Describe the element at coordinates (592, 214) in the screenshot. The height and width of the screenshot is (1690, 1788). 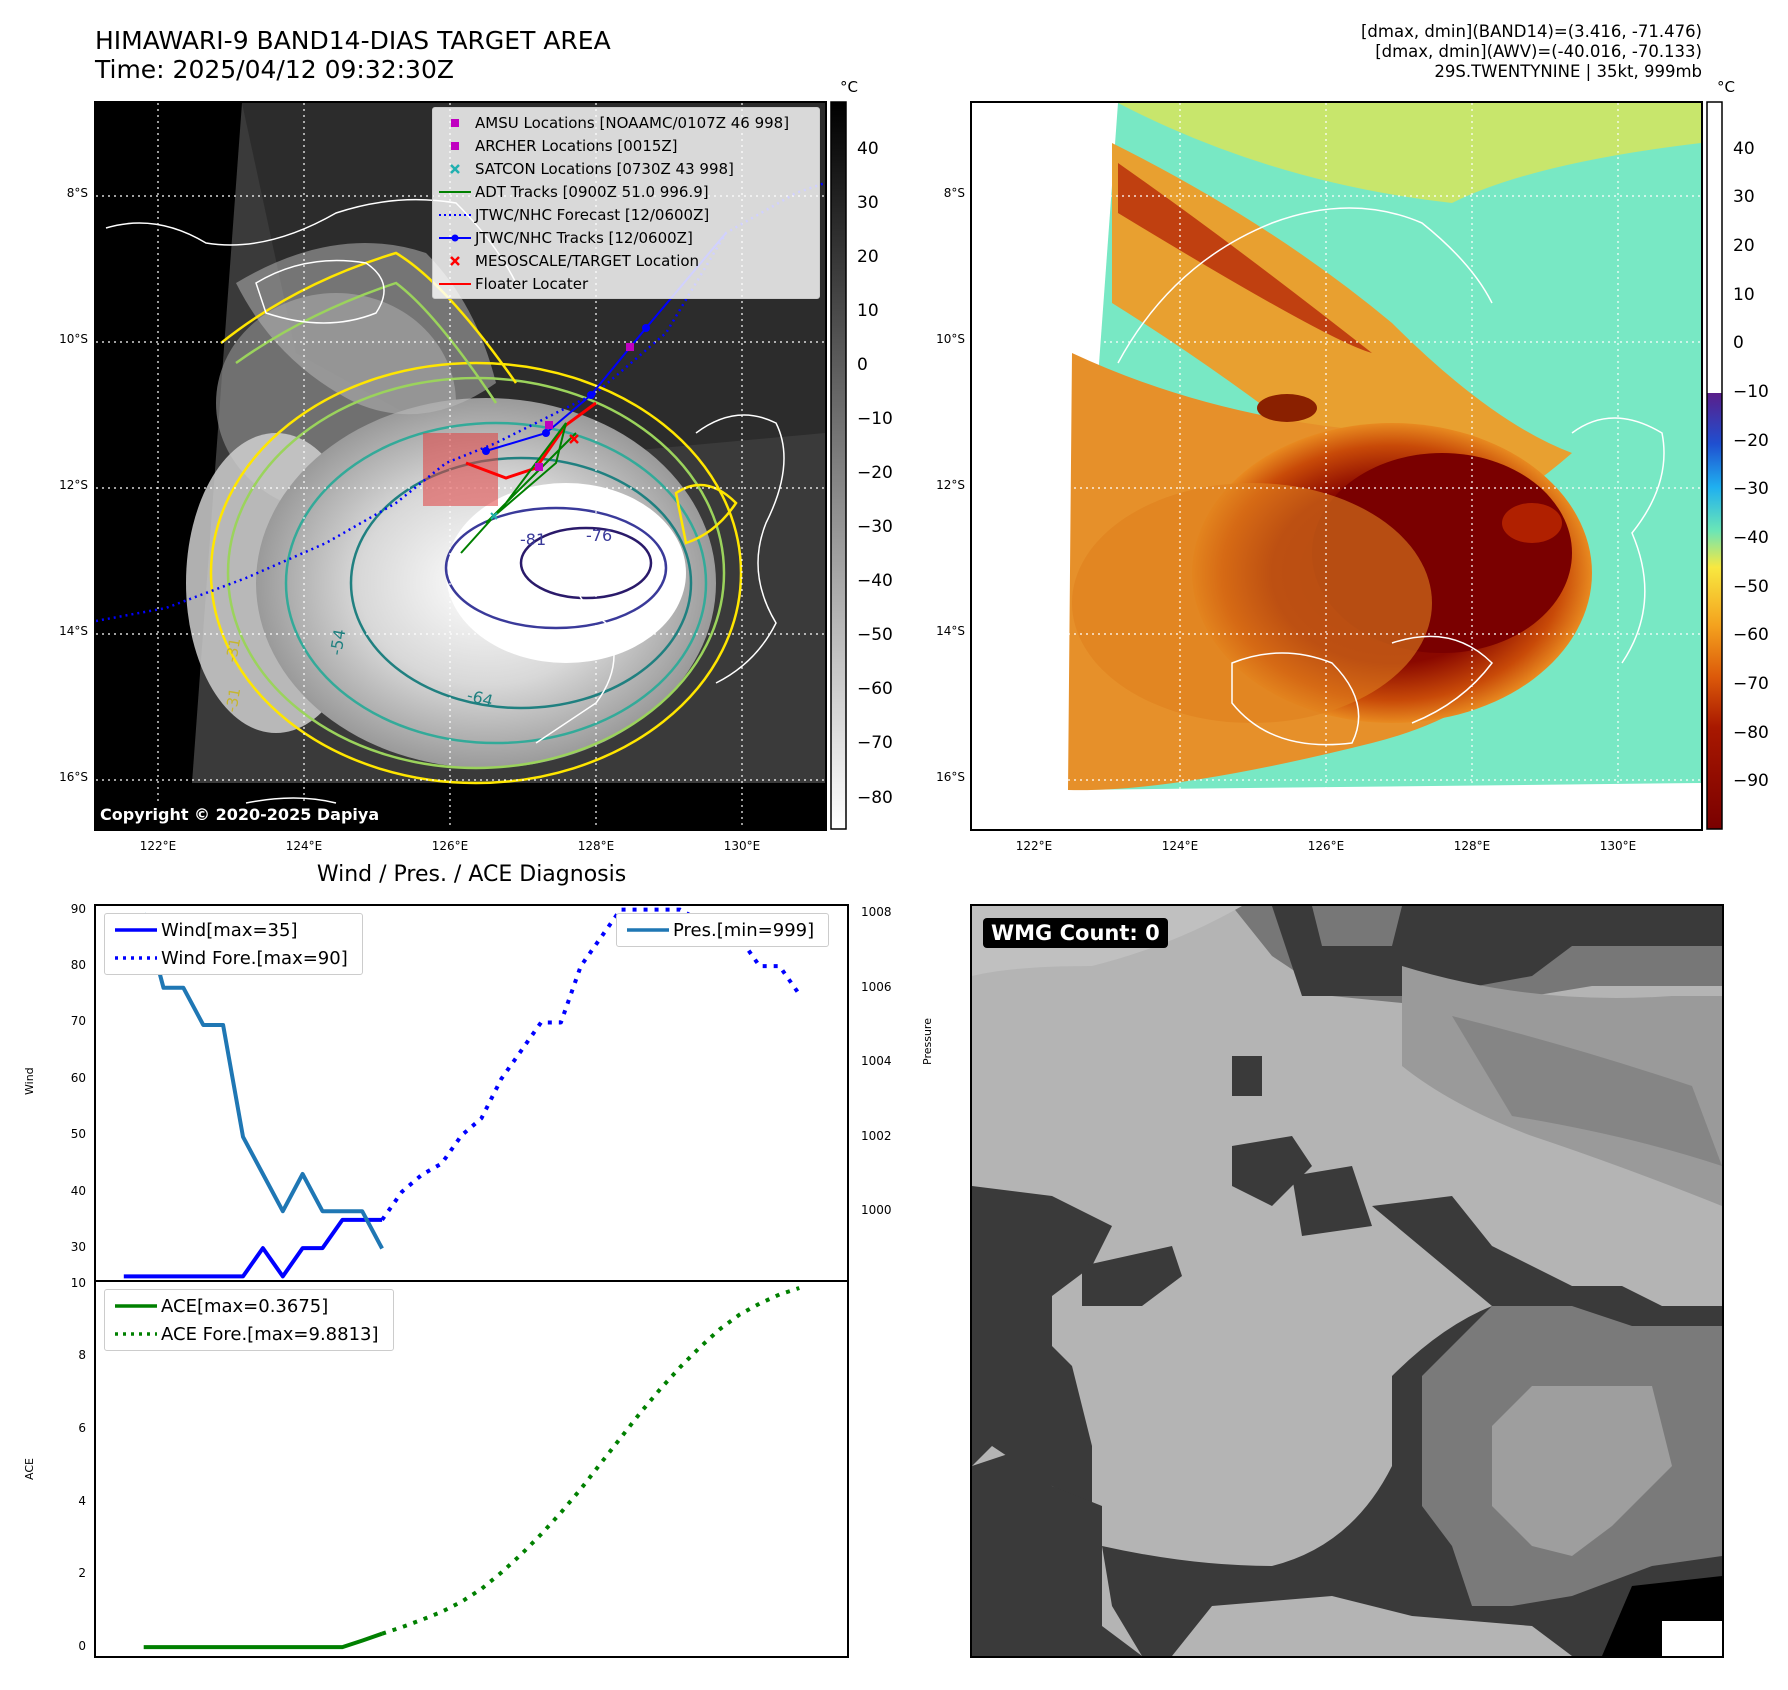
I see `legend-label: JTWC/NHC Forecast [12/0600Z]` at that location.